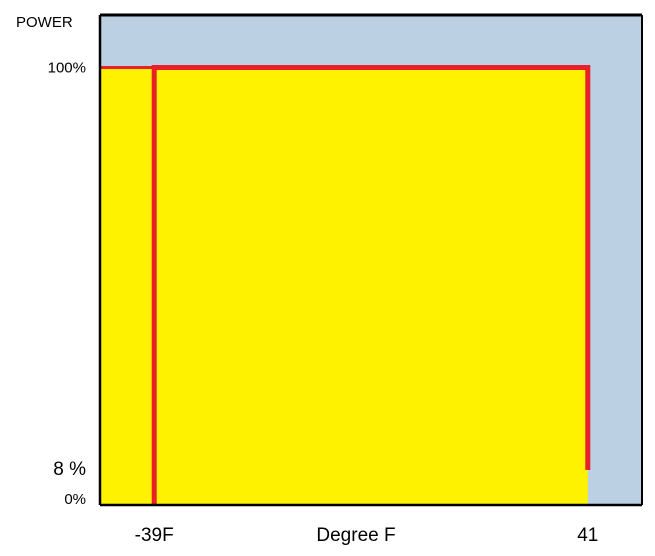 Image resolution: width=655 pixels, height=556 pixels. What do you see at coordinates (44, 22) in the screenshot?
I see `y-axis-label: POWER` at bounding box center [44, 22].